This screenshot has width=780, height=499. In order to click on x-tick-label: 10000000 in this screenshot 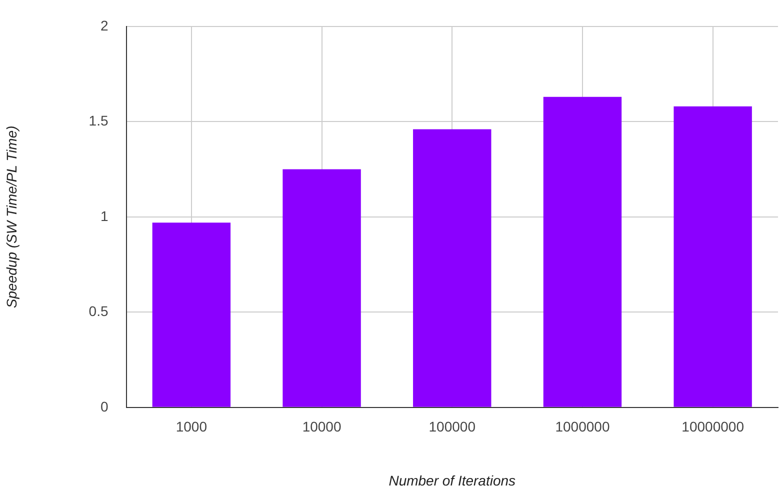, I will do `click(713, 426)`.